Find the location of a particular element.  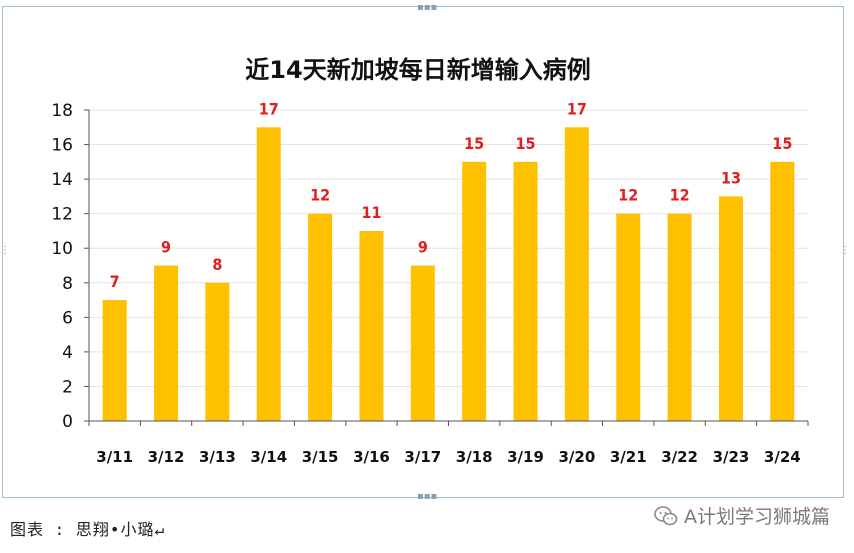

y-tick-label: 10 is located at coordinates (62, 249).